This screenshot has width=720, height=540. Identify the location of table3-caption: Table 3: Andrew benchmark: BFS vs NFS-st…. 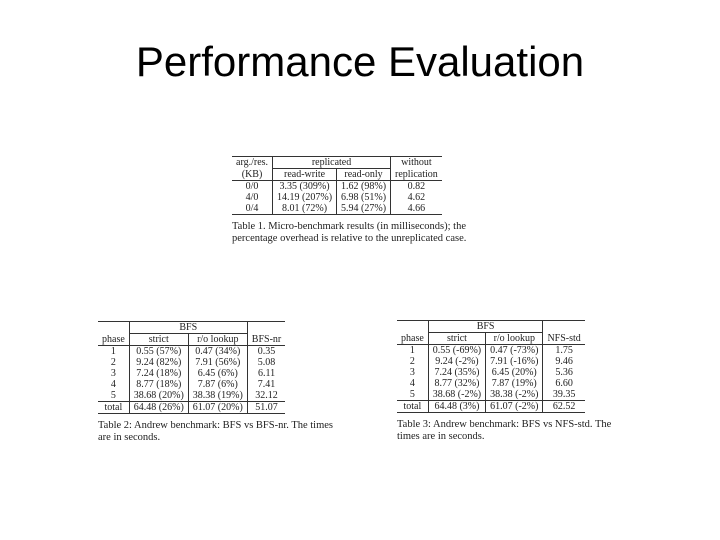
(517, 431).